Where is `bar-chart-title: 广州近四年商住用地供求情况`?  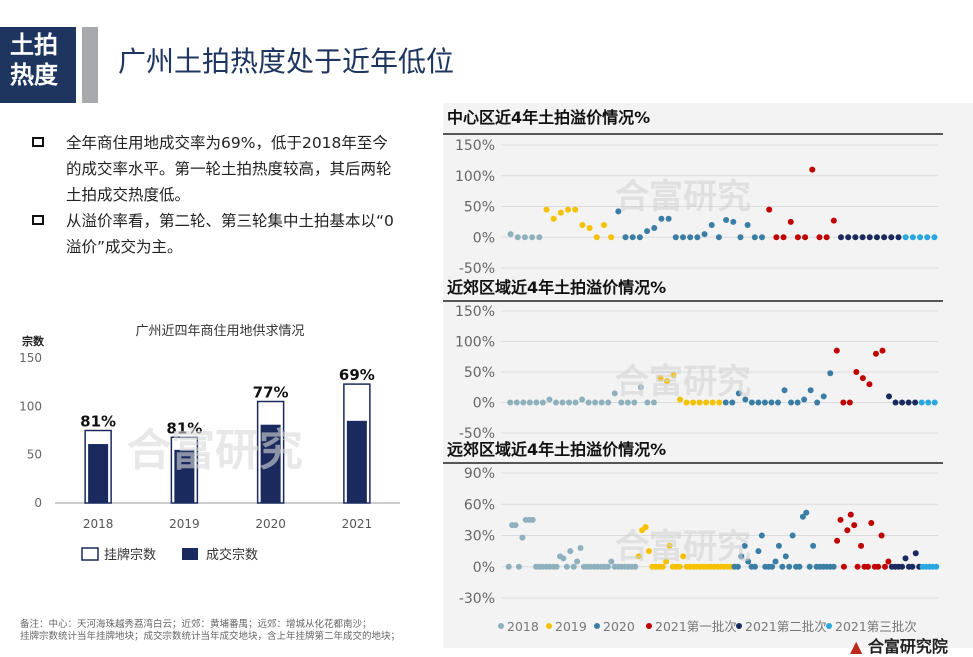 bar-chart-title: 广州近四年商住用地供求情况 is located at coordinates (219, 331).